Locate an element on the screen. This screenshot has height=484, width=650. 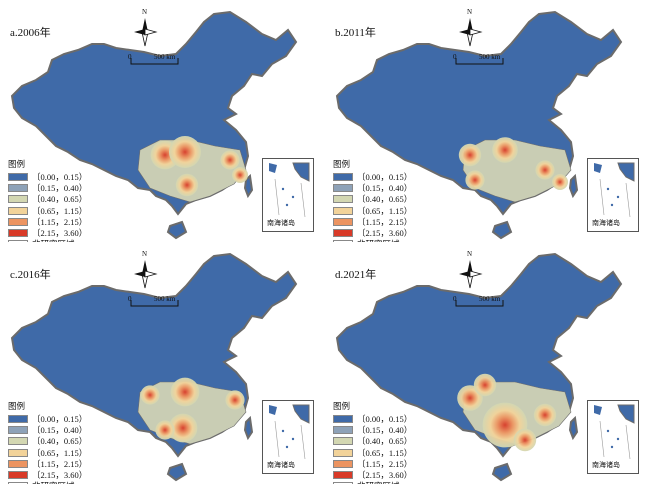
panel-title: c.2016年 is located at coordinates (30, 275).